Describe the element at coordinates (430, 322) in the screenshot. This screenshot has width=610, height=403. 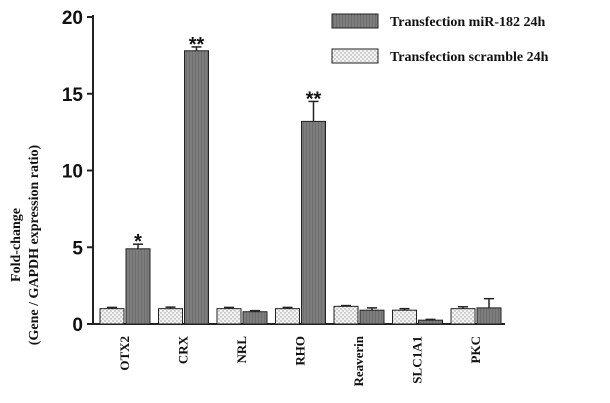
I see `bar-mir182-slc1a1` at that location.